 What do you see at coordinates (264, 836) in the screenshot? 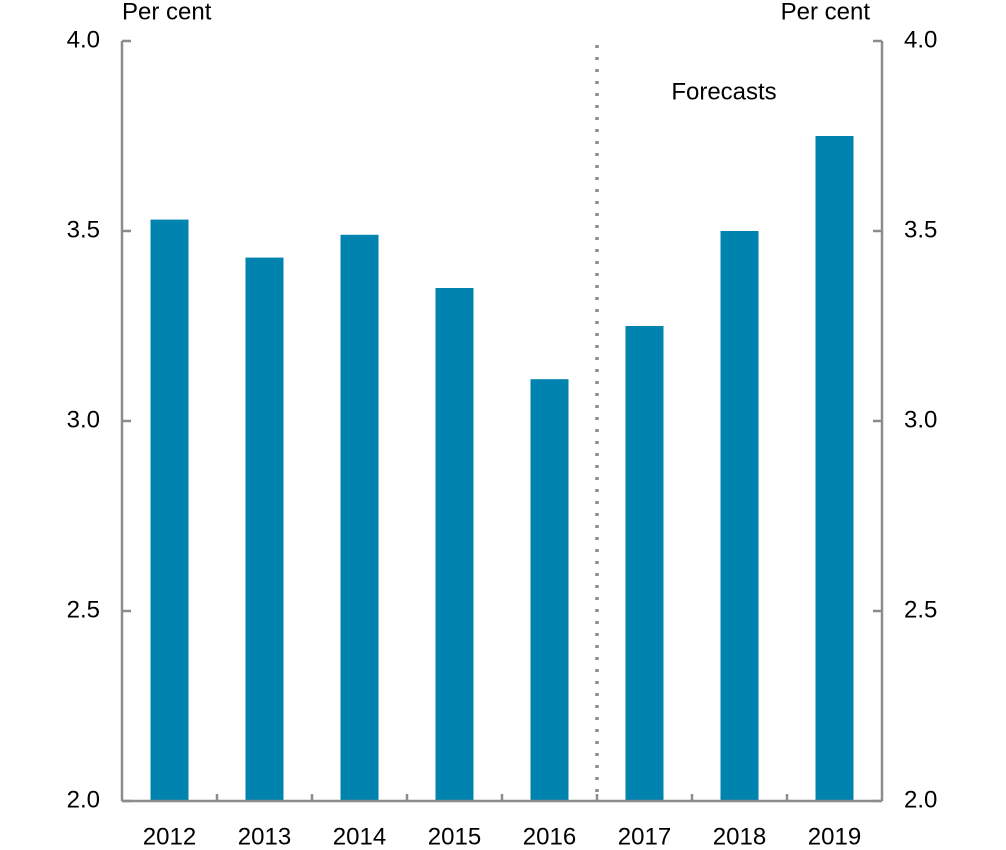
I see `x-tick-label: 2013` at bounding box center [264, 836].